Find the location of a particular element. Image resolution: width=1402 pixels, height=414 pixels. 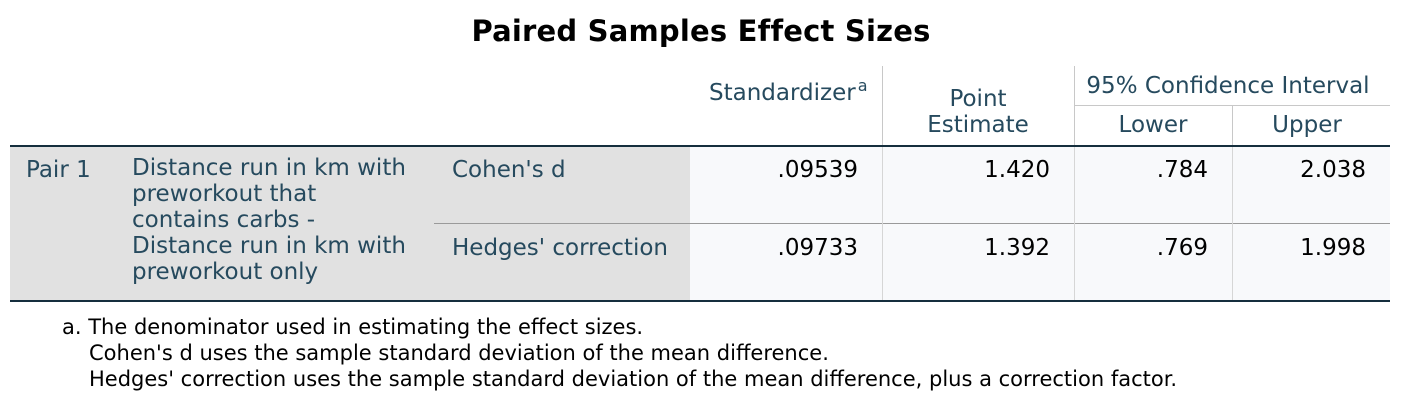

header-standardizer-footnote-mark: a is located at coordinates (862, 85).